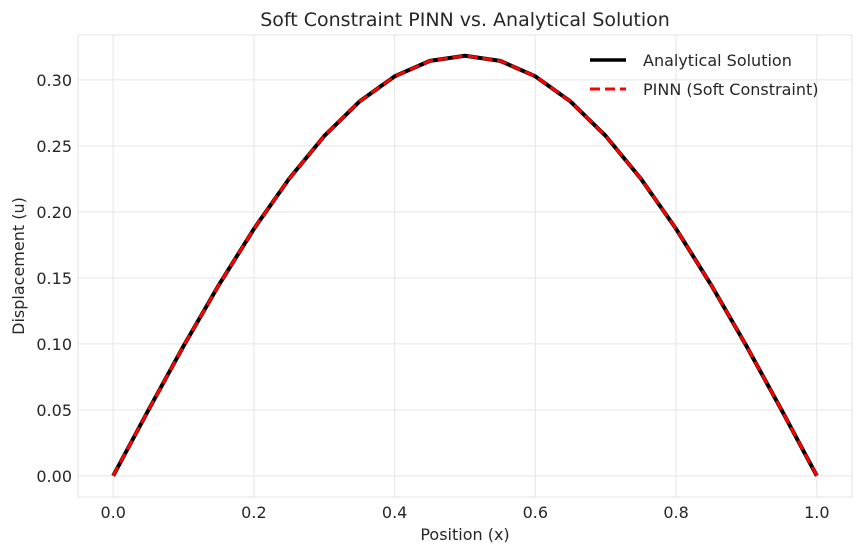  I want to click on y-tick-label: 0.10, so click(54, 344).